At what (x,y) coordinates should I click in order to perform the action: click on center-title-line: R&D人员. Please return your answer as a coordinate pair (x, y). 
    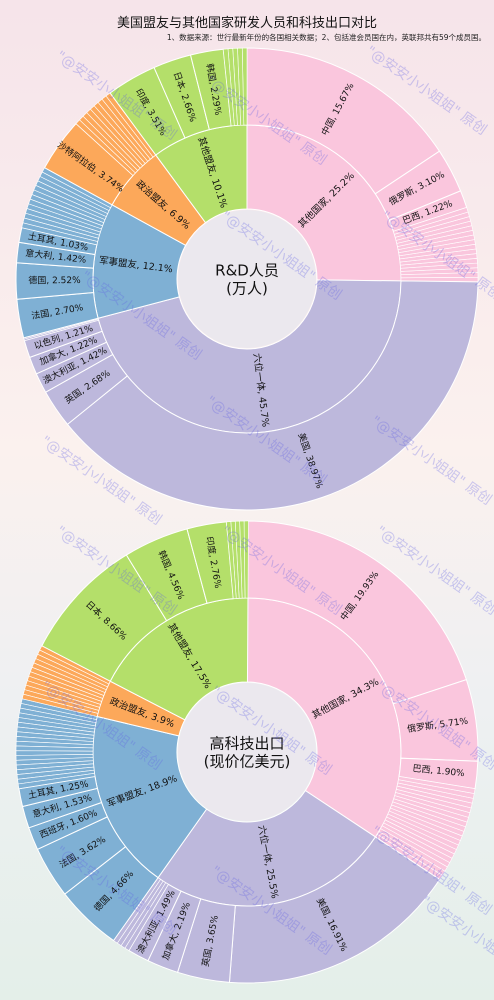
    Looking at the image, I should click on (247, 271).